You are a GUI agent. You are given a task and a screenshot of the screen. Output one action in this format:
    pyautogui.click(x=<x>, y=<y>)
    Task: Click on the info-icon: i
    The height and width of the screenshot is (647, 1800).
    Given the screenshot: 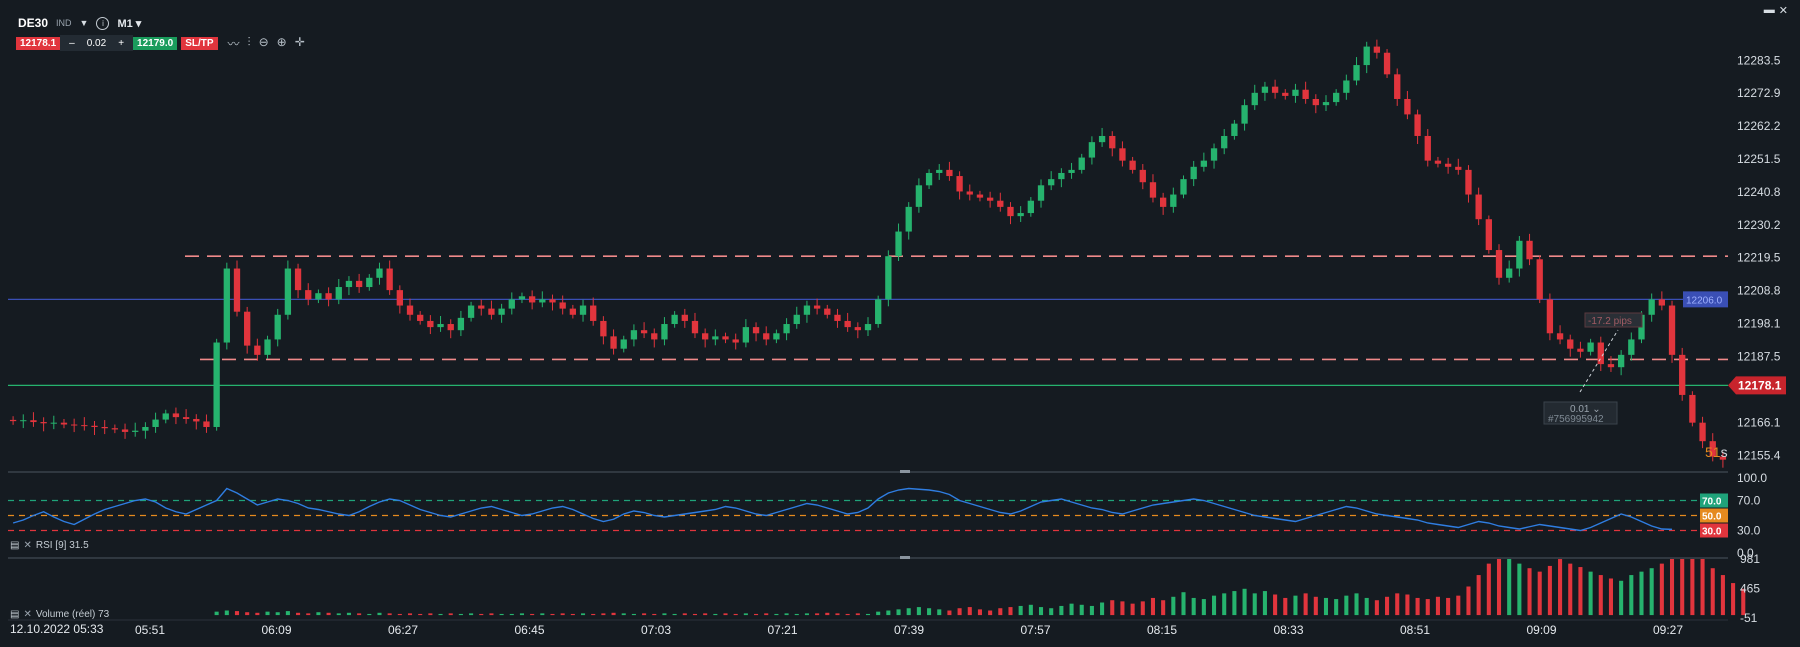 What is the action you would take?
    pyautogui.click(x=103, y=23)
    